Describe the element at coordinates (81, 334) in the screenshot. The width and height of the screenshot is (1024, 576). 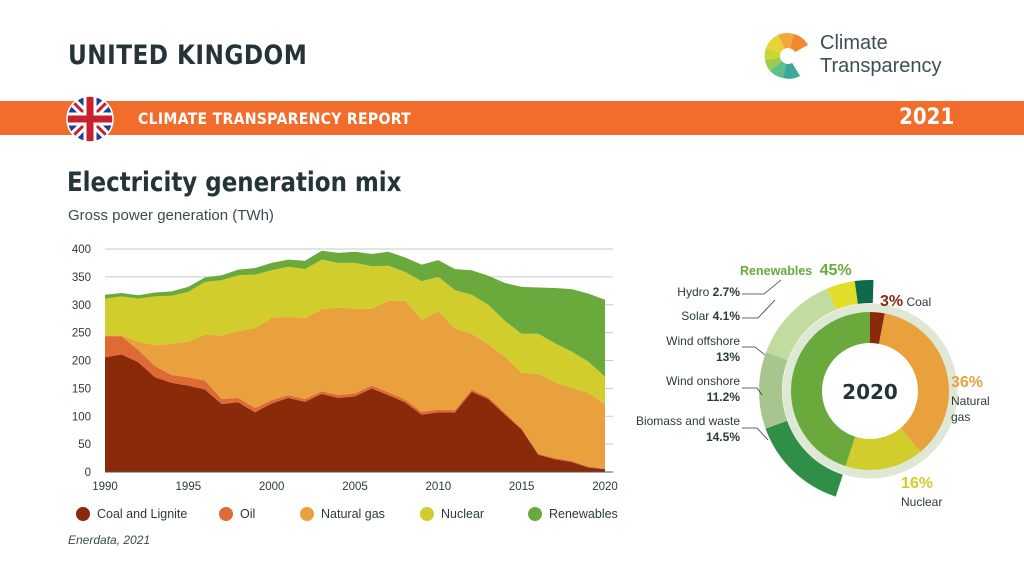
I see `y-tick-label: 250` at that location.